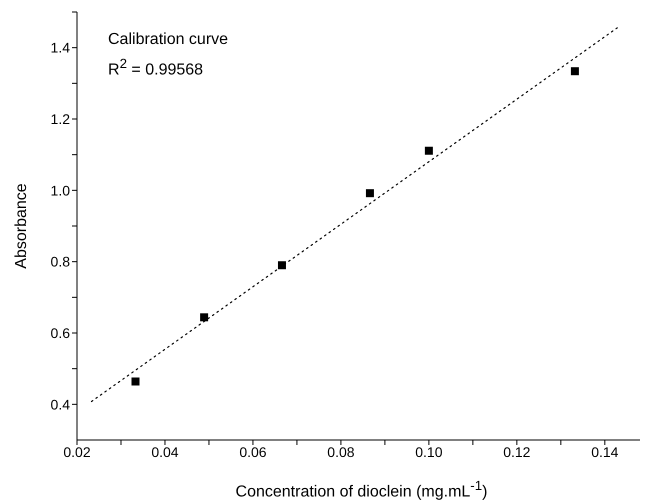 This screenshot has height=504, width=646. I want to click on x-axis-title: Concentration of dioclein (mg.mL$^{-1}$), so click(361, 490).